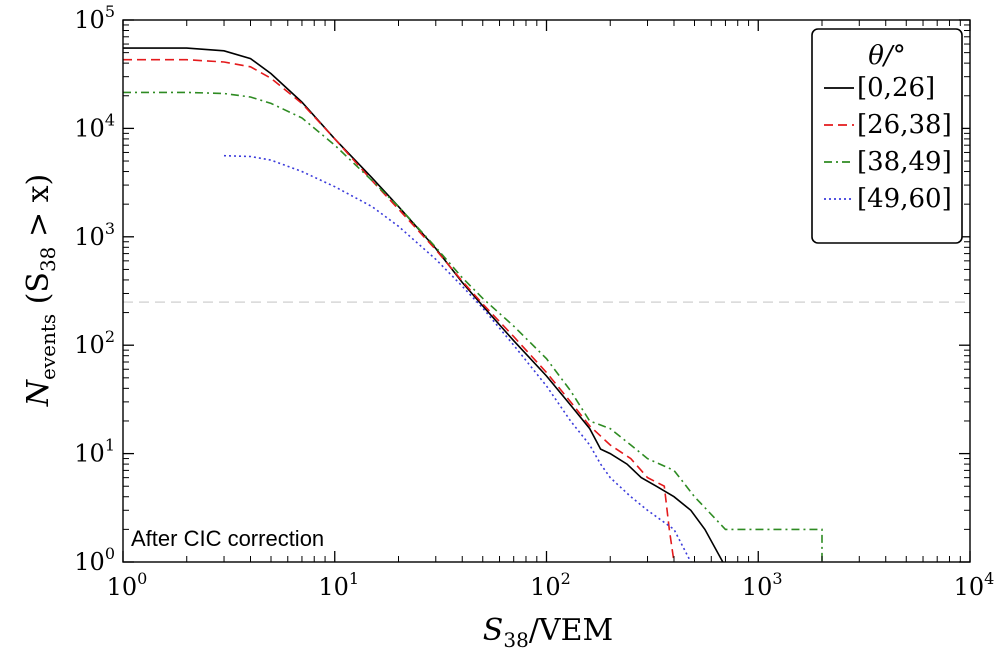 This screenshot has height=649, width=1002. What do you see at coordinates (886, 56) in the screenshot?
I see `legend-title: θ/°` at bounding box center [886, 56].